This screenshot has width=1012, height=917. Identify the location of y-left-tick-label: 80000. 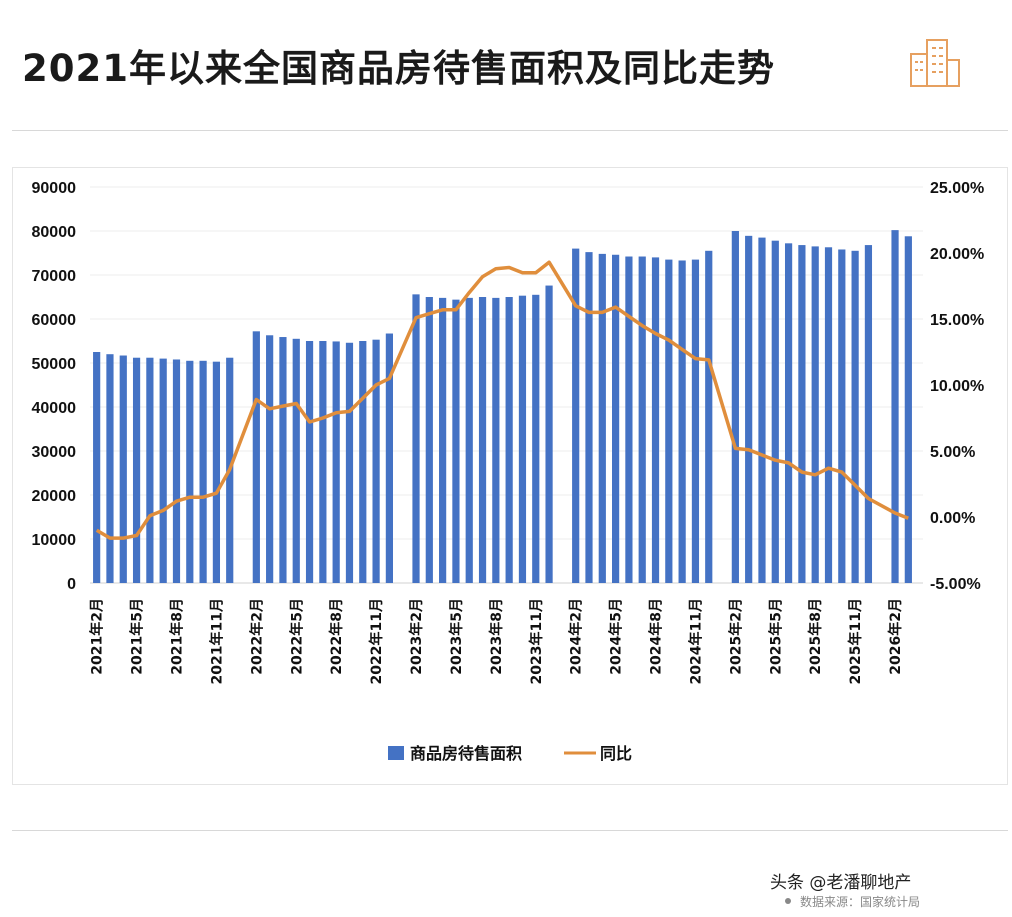
(54, 232).